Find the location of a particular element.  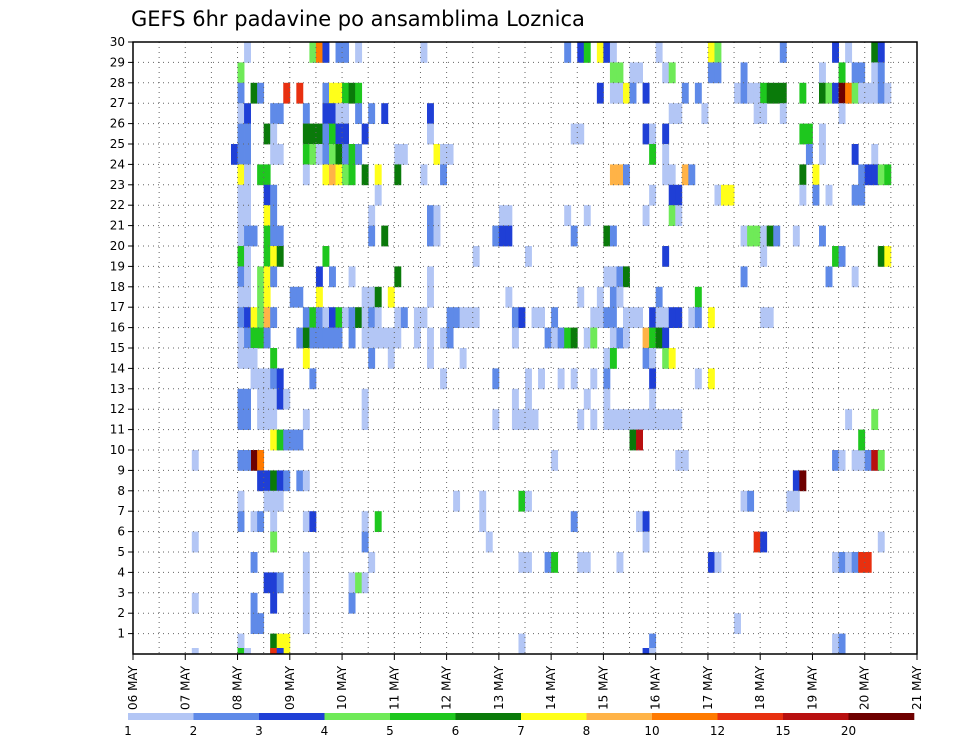

y-tick-label: 28 is located at coordinates (117, 83).